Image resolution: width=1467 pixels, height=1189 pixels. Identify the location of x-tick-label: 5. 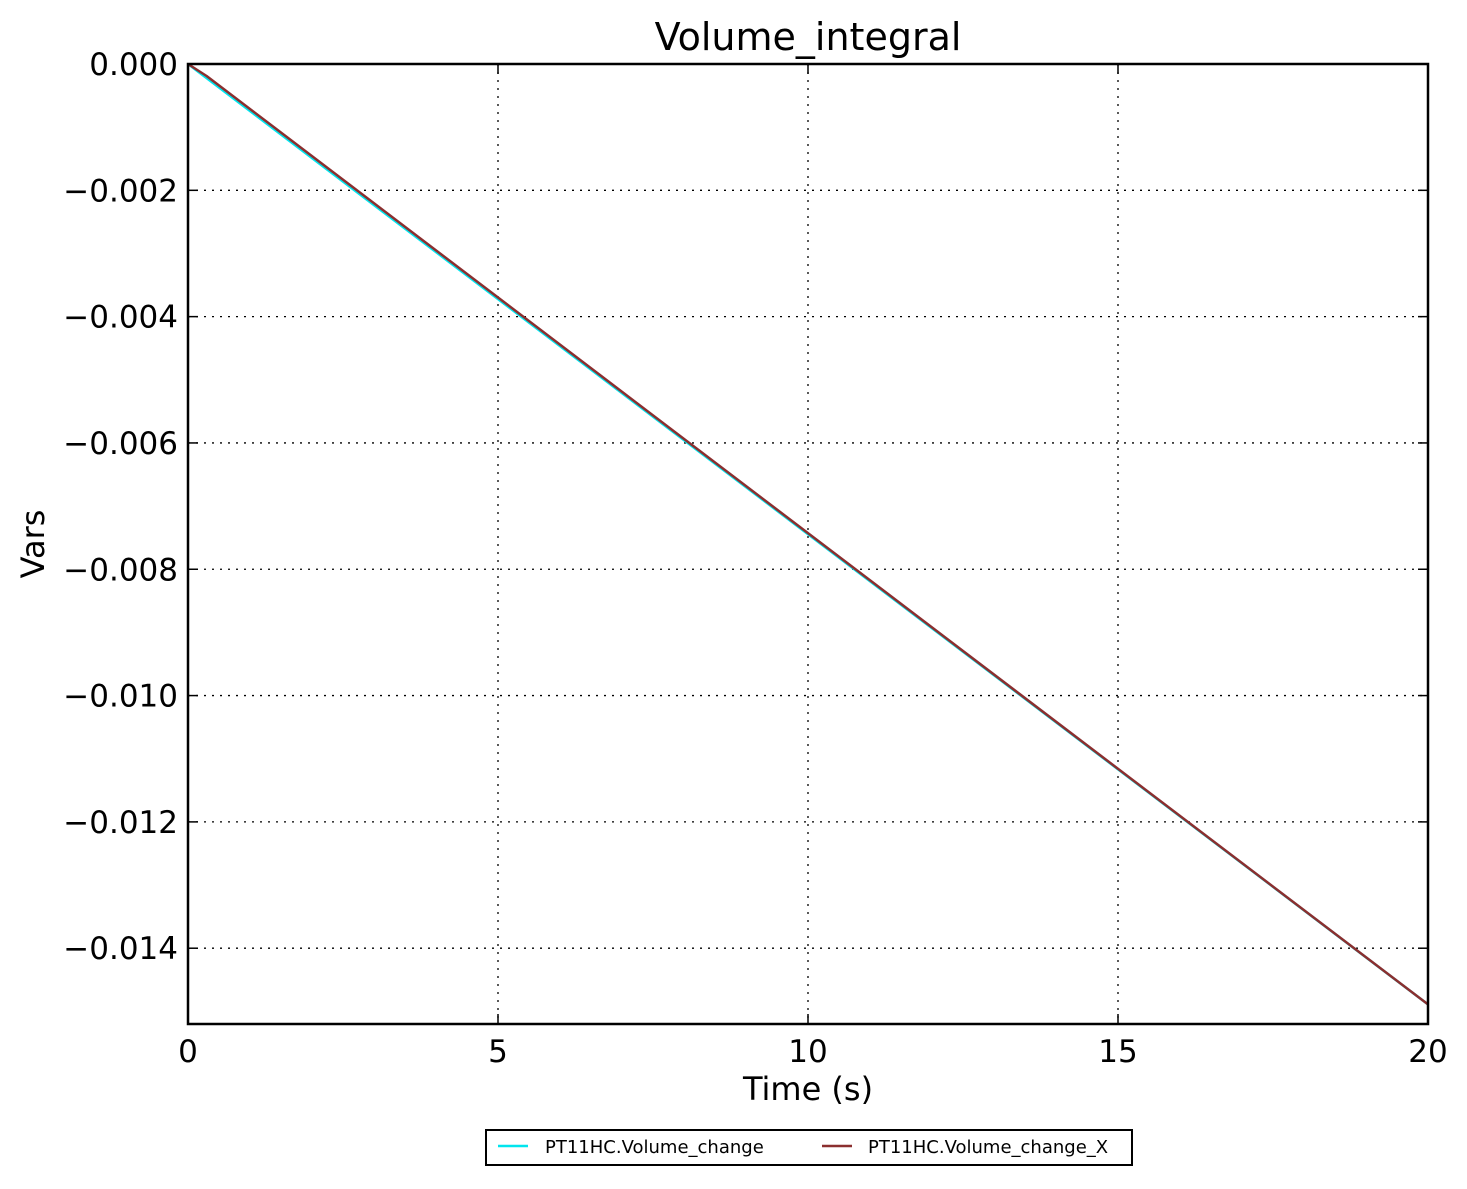
(498, 1052).